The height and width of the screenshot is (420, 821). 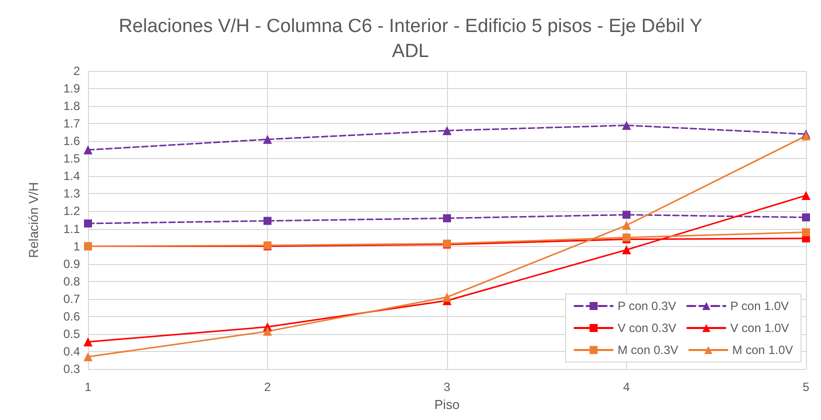 I want to click on x-tick-label: 1, so click(x=88, y=387).